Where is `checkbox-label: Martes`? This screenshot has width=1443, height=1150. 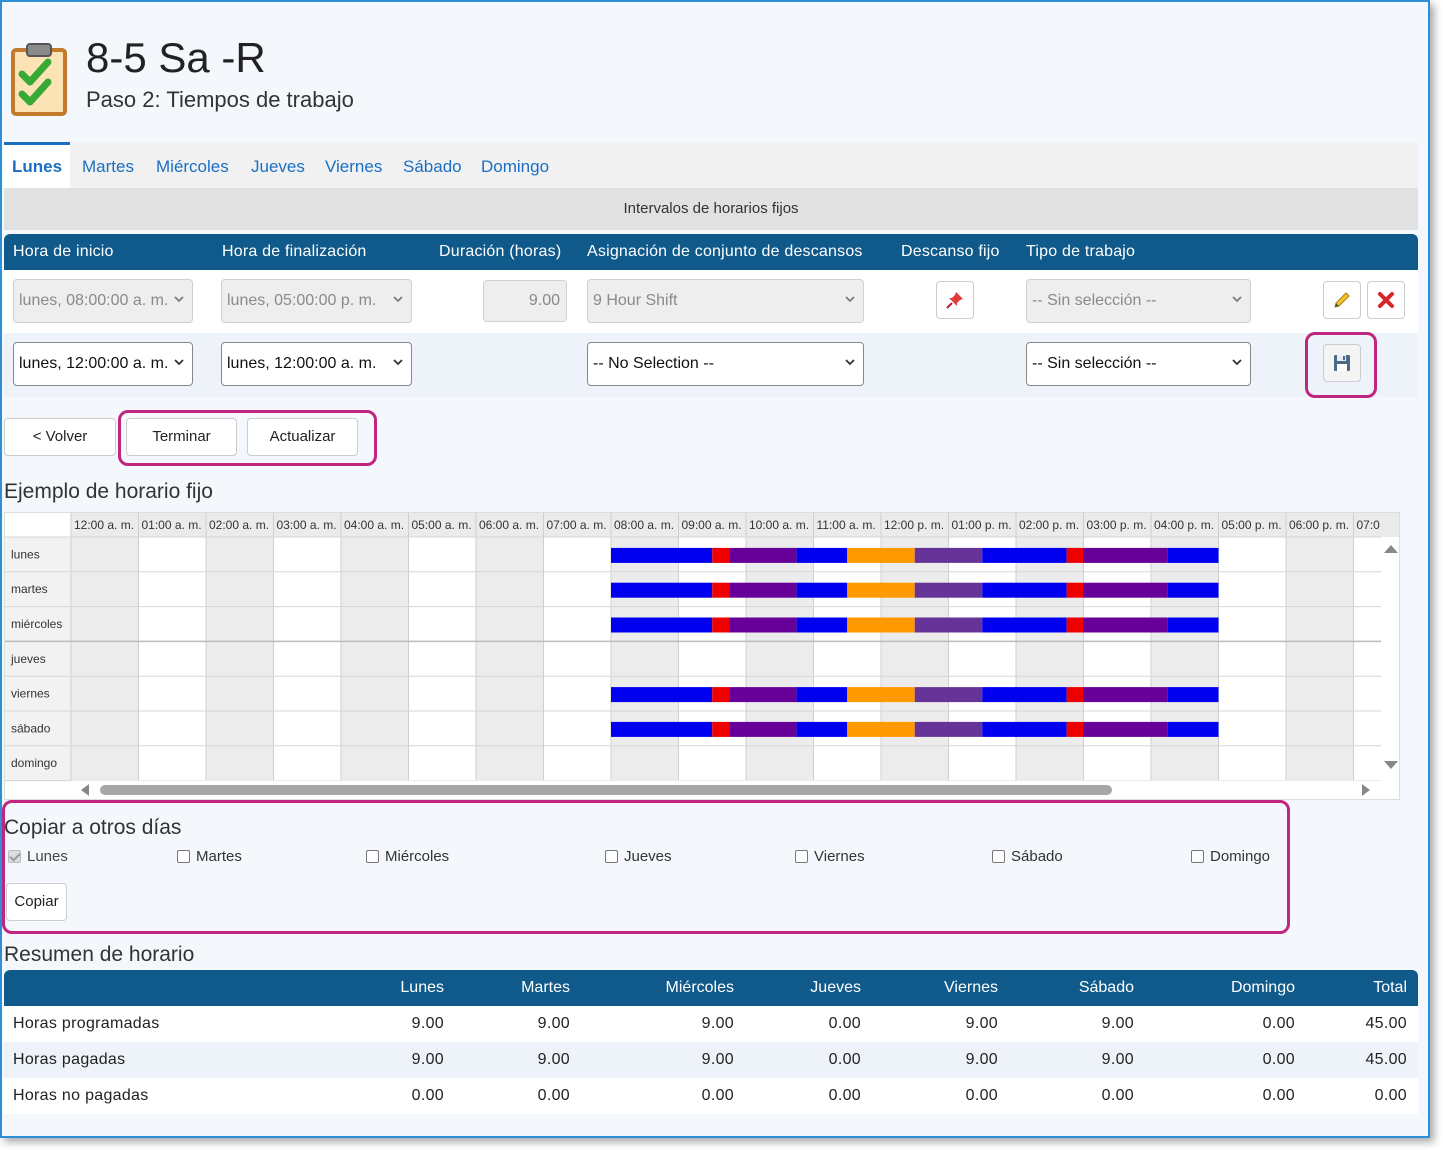
checkbox-label: Martes is located at coordinates (219, 856).